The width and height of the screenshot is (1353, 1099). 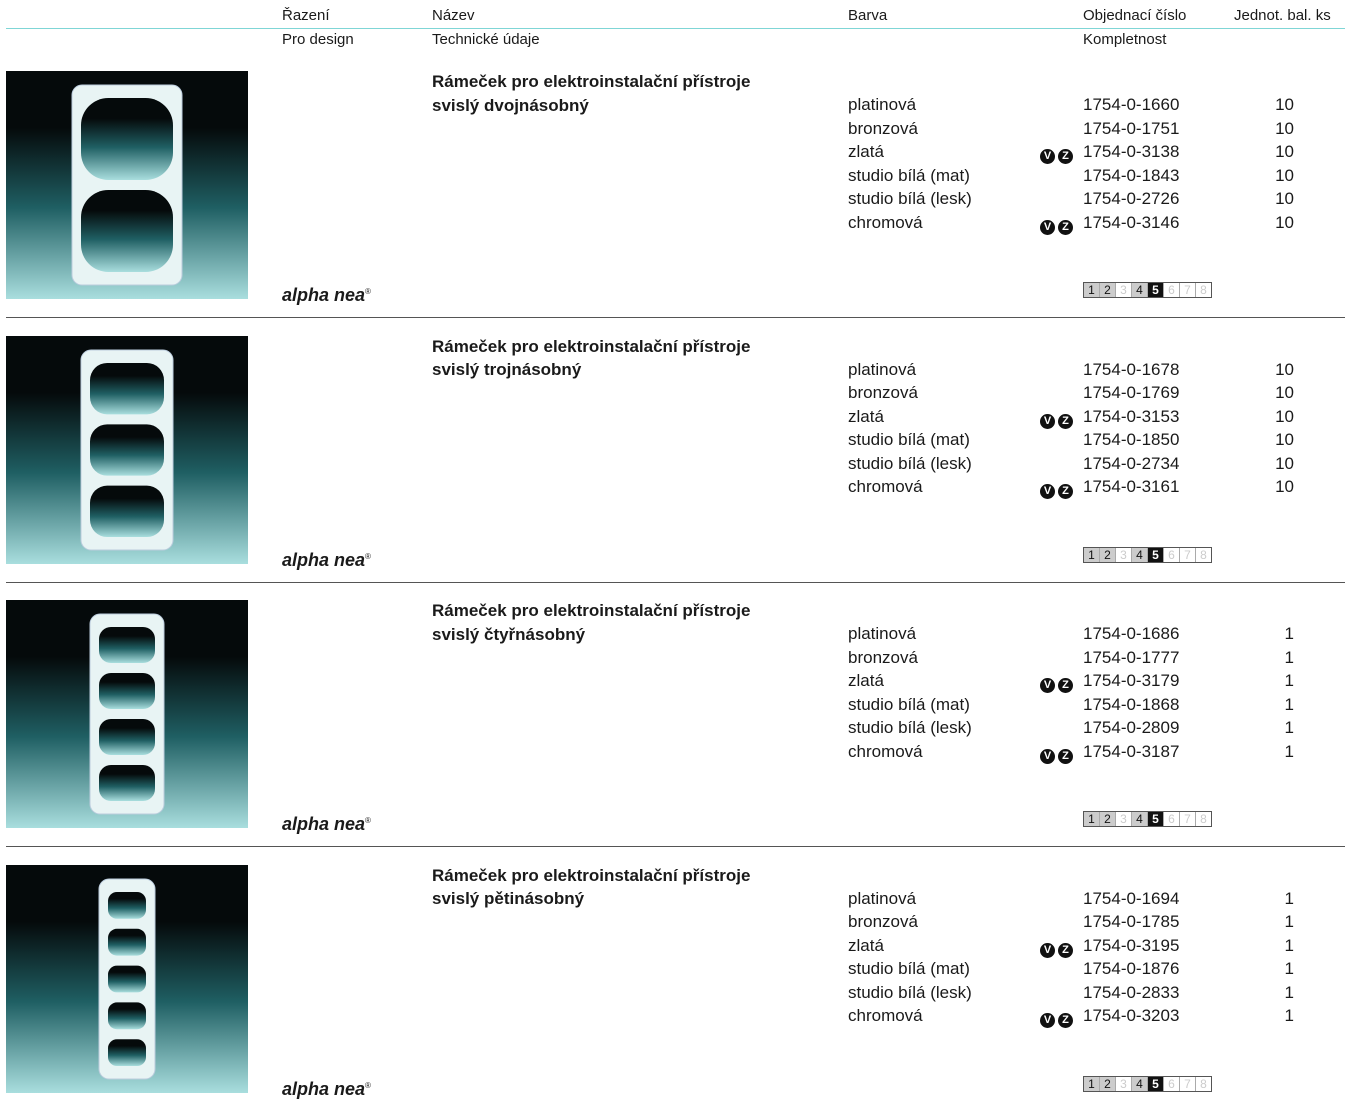 I want to click on header-label: Název, so click(x=453, y=15).